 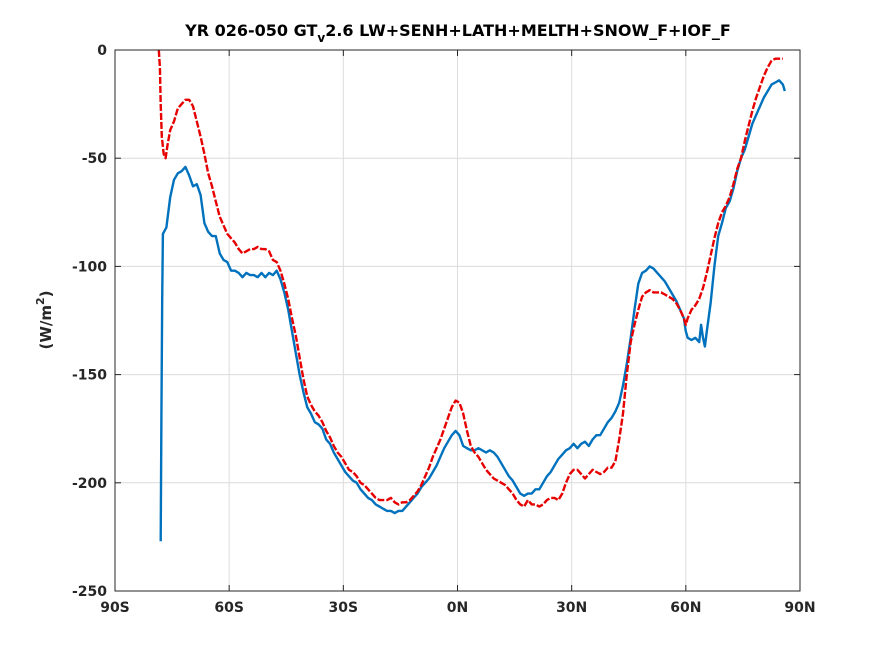 What do you see at coordinates (115, 608) in the screenshot?
I see `x-tick-label: 90S` at bounding box center [115, 608].